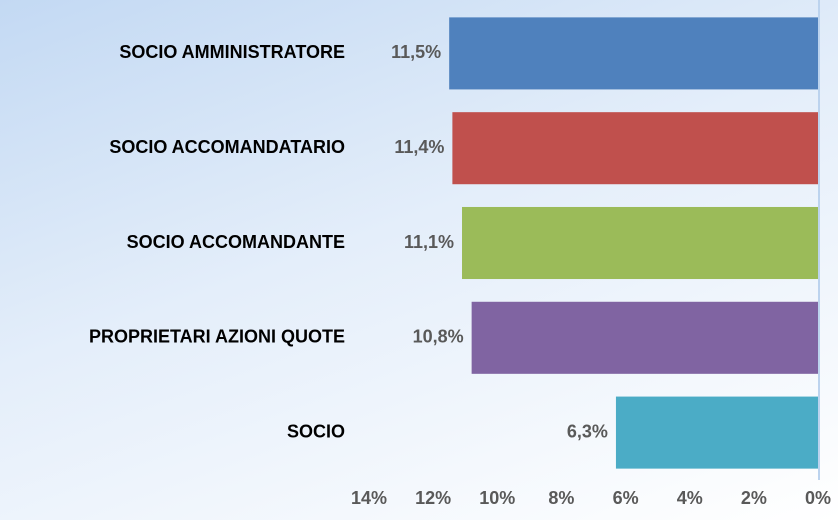 The height and width of the screenshot is (520, 838). Describe the element at coordinates (690, 498) in the screenshot. I see `x-tick-label: 4%` at that location.